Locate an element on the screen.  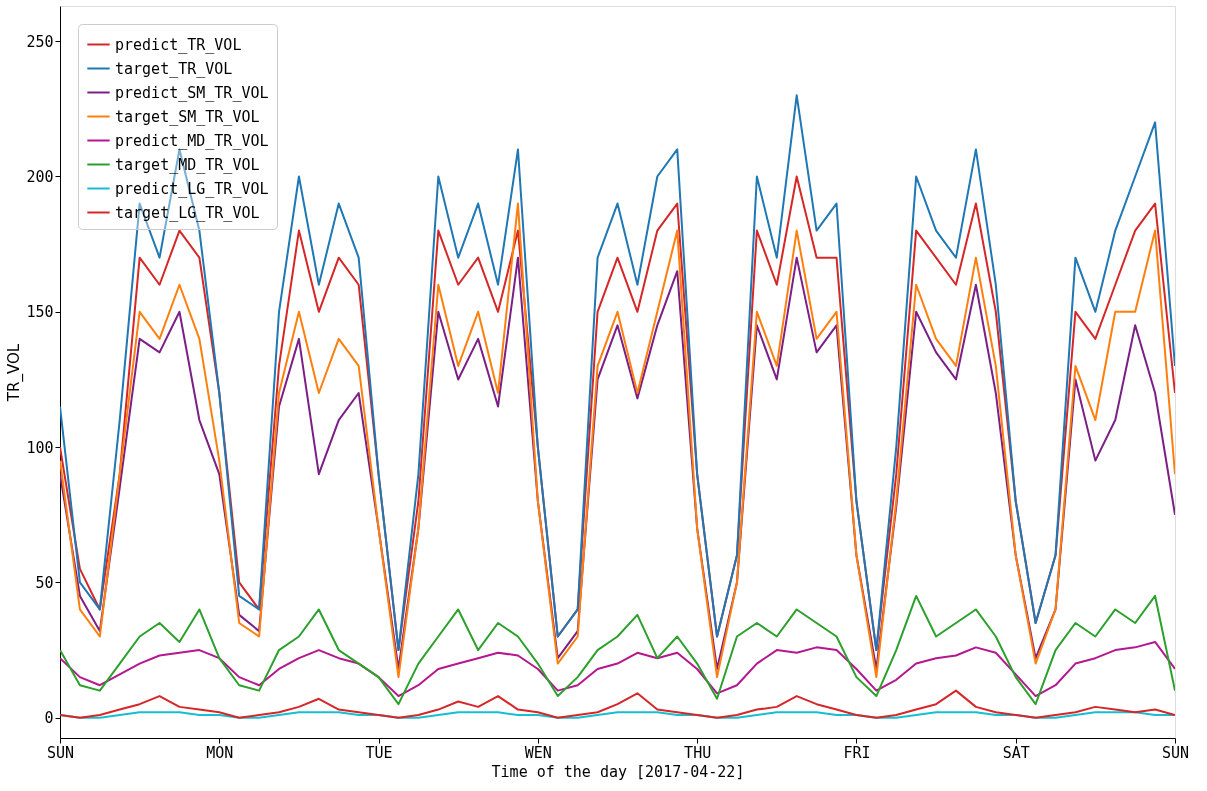
x-tick-label: SAT is located at coordinates (1016, 752).